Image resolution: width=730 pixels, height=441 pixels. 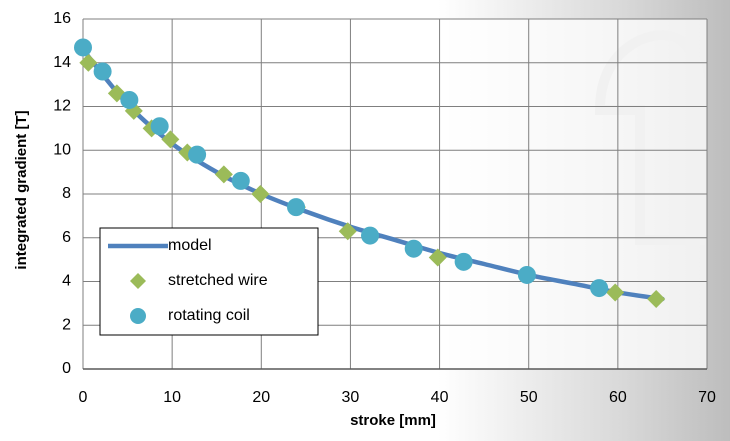 What do you see at coordinates (66, 237) in the screenshot?
I see `y-tick-label: 6` at bounding box center [66, 237].